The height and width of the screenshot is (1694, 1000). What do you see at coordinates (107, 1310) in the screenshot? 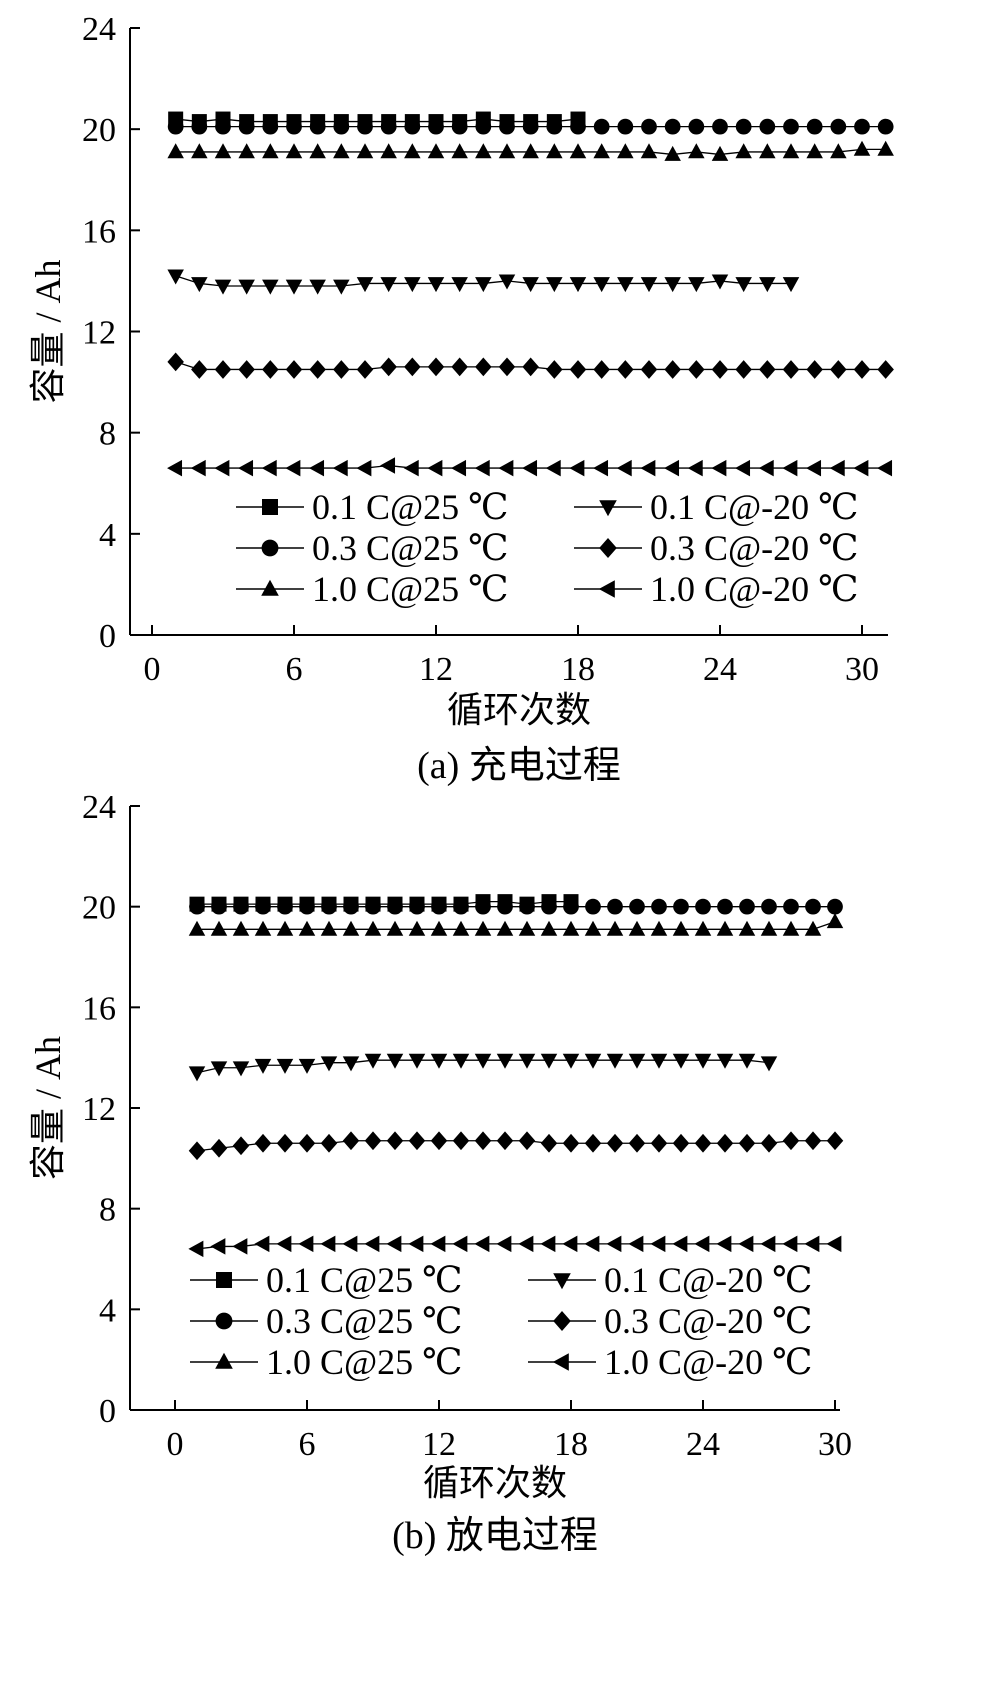
I see `y-tick-label: 4` at bounding box center [107, 1310].